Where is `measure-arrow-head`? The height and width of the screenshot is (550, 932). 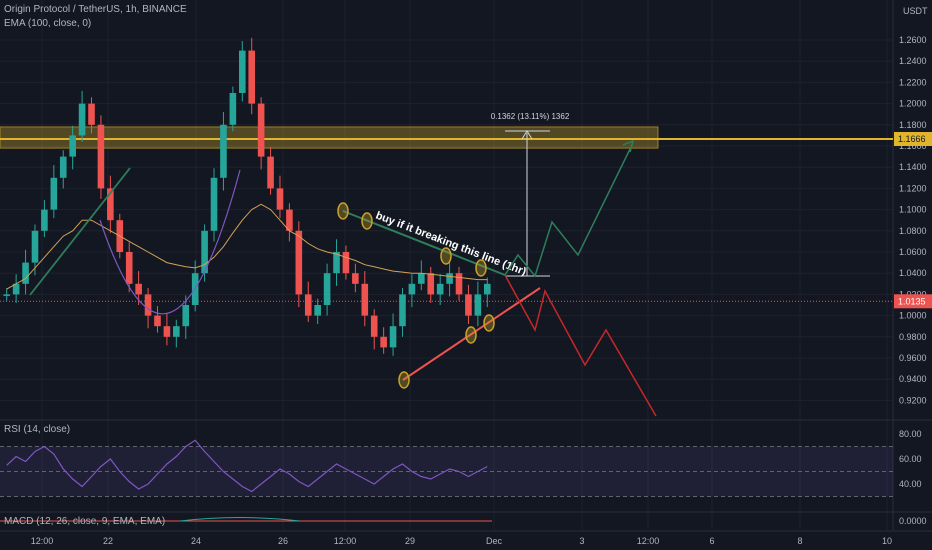 measure-arrow-head is located at coordinates (527, 135).